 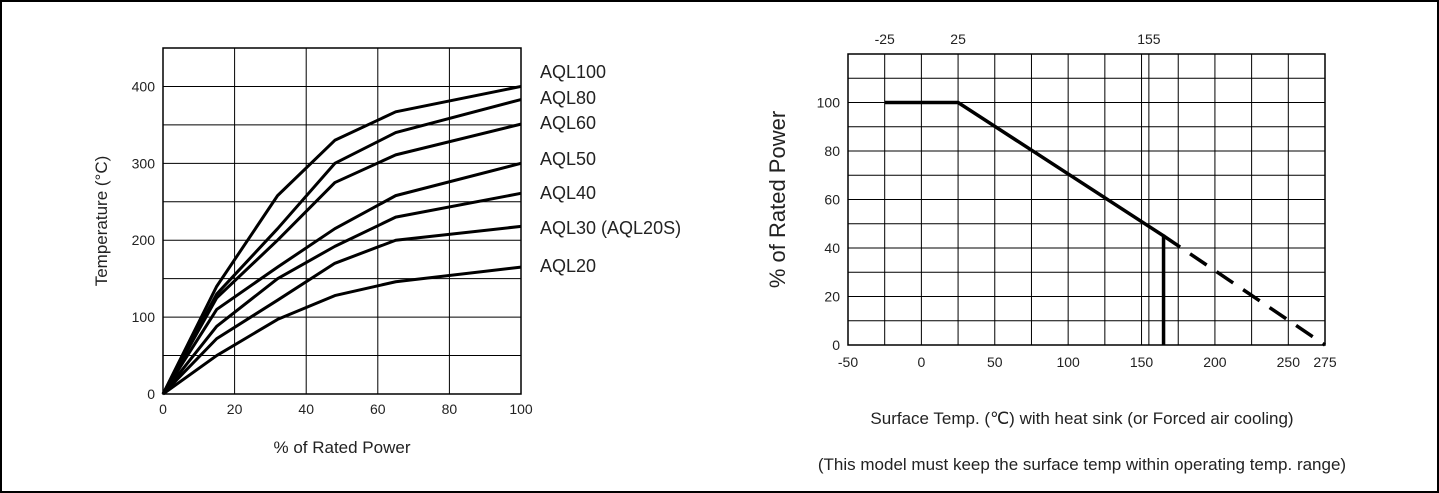 I want to click on x-tick-label: 250, so click(x=1289, y=362).